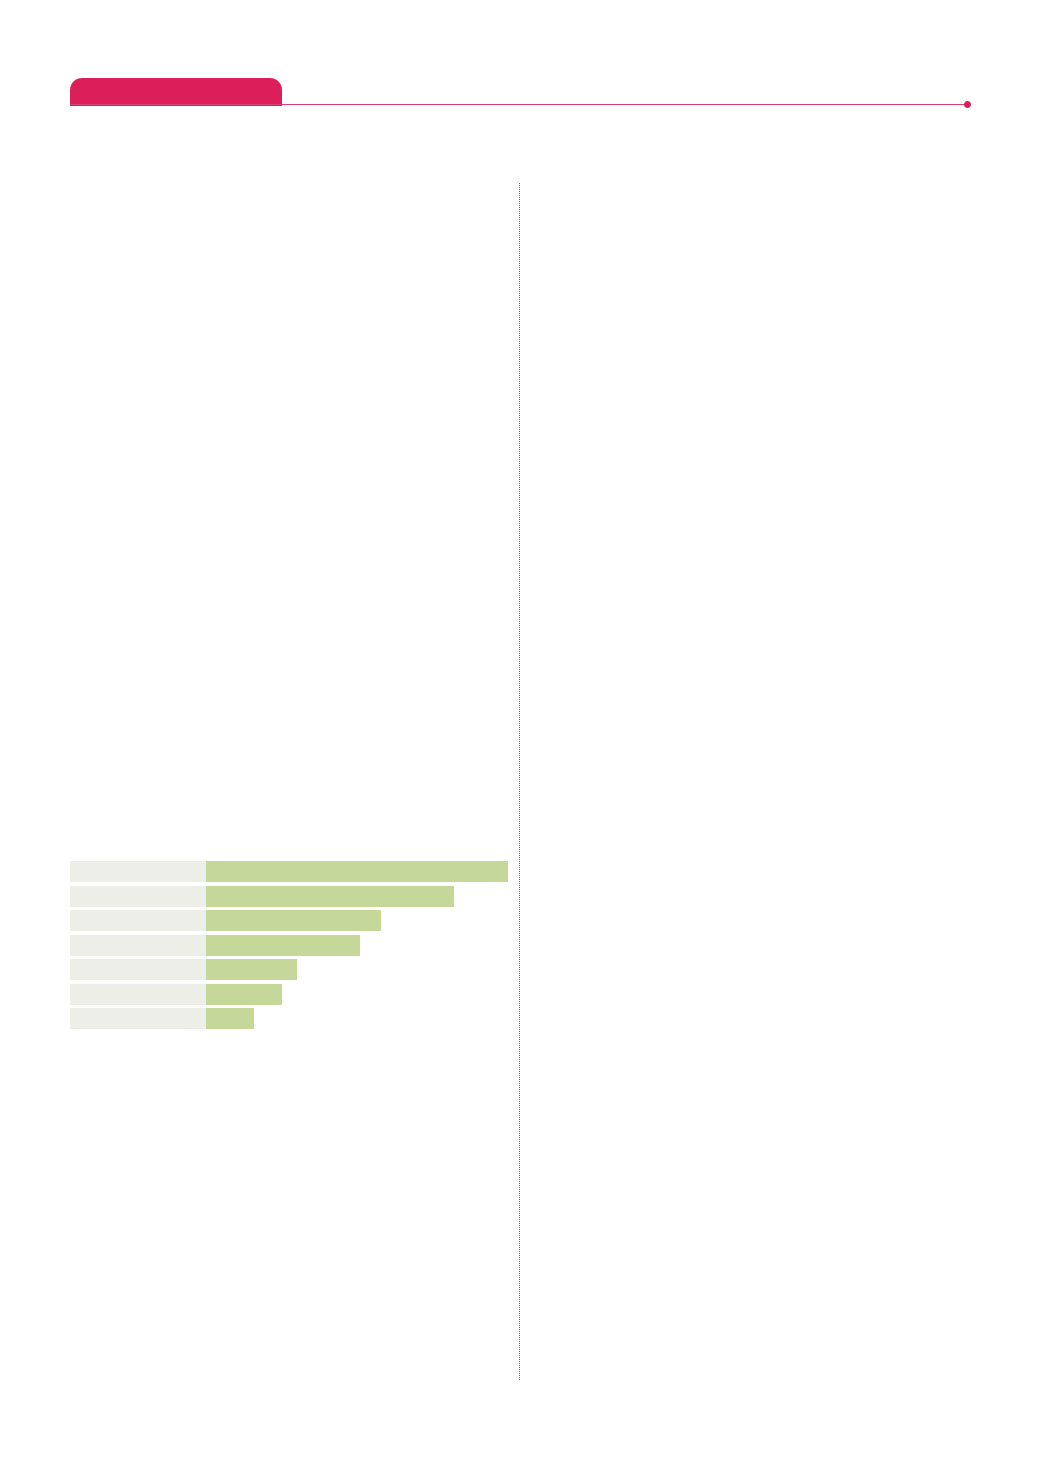 The height and width of the screenshot is (1472, 1038). I want to click on header-rule-end-dot, so click(967, 104).